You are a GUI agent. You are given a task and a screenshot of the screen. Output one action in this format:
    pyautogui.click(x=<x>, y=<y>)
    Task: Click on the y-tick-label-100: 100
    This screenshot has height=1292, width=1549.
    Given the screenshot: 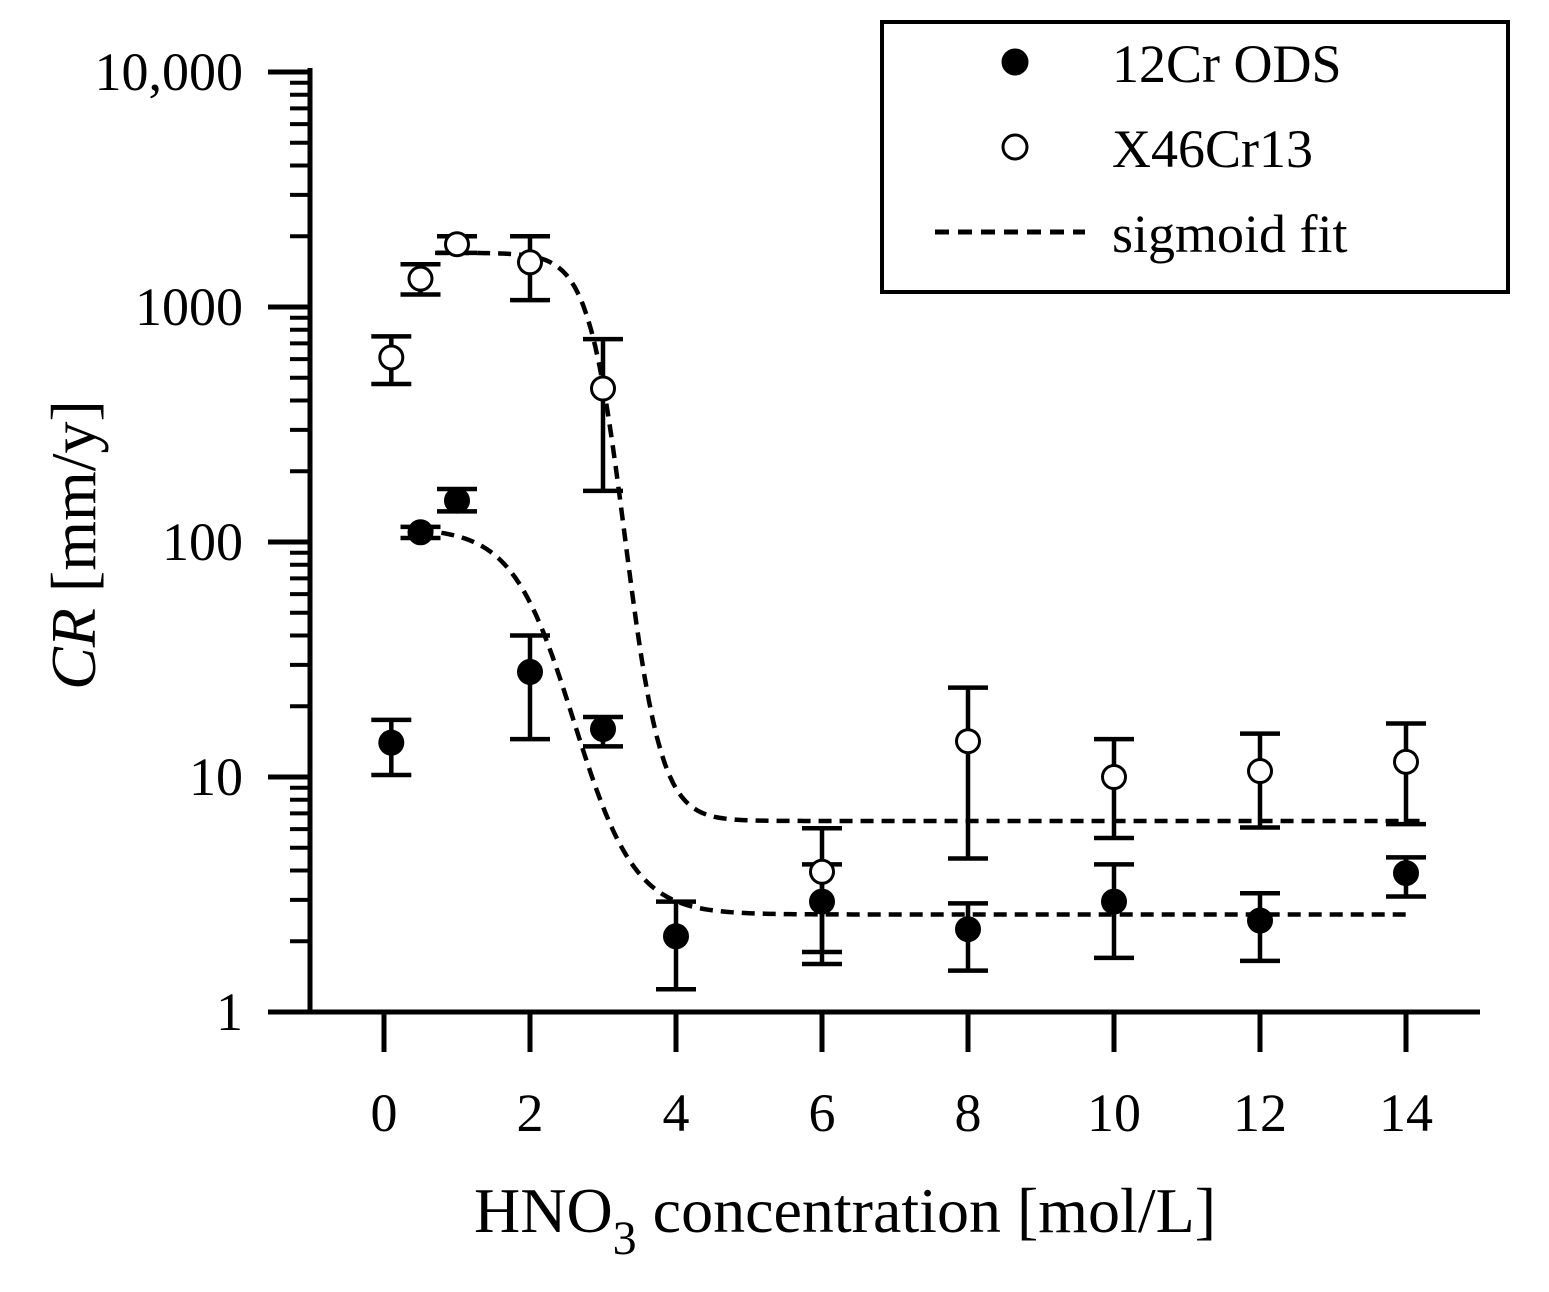 What is the action you would take?
    pyautogui.click(x=202, y=542)
    